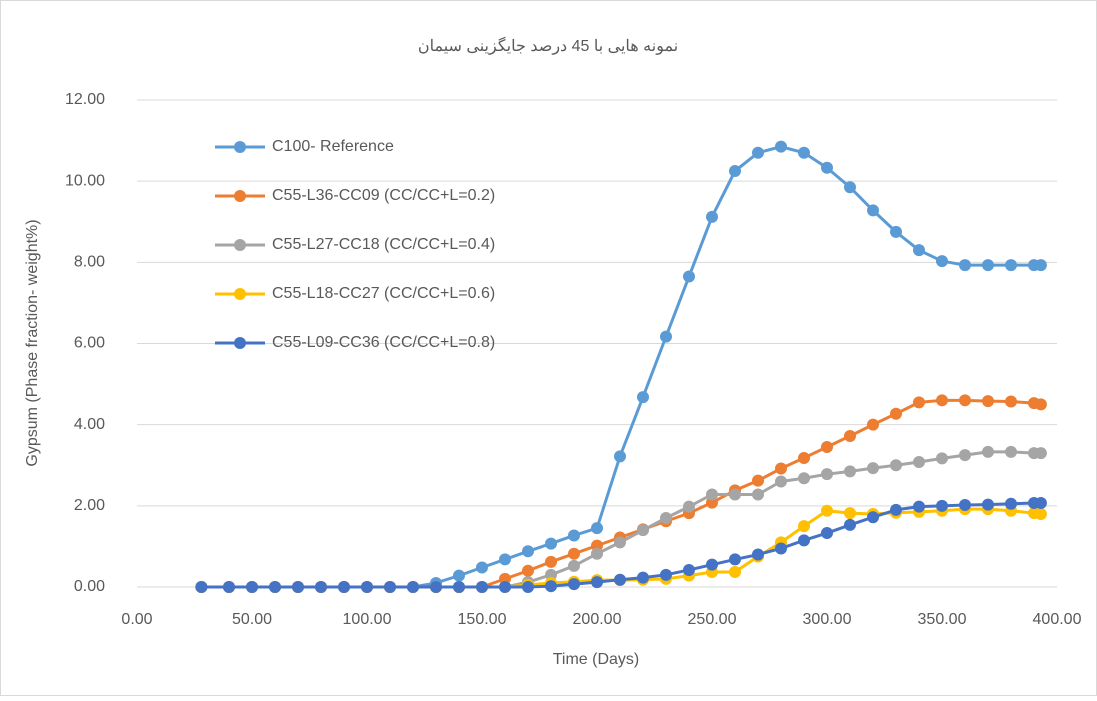 The width and height of the screenshot is (1097, 701). What do you see at coordinates (383, 244) in the screenshot?
I see `legend-label: C55-L27-CC18 (CC/CC+L=0.4)` at bounding box center [383, 244].